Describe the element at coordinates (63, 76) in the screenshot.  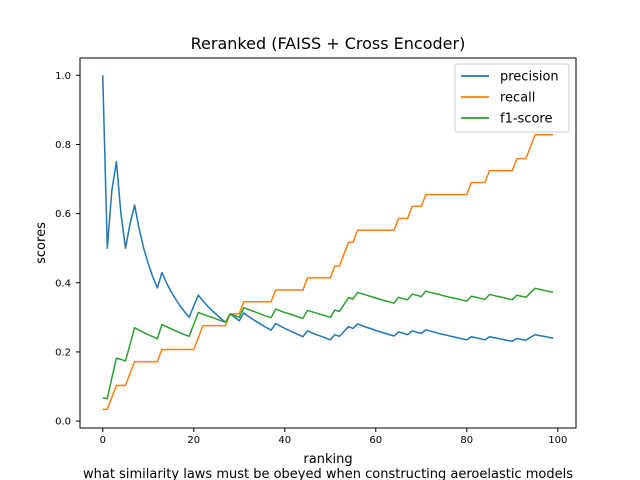
I see `y-tick-label: 1.0` at that location.